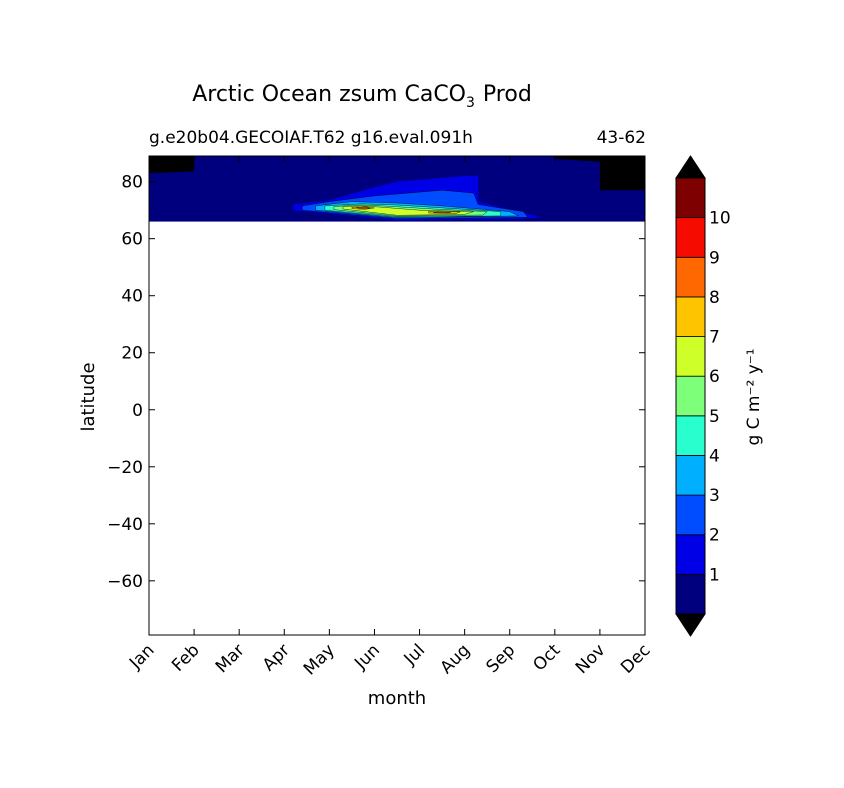  What do you see at coordinates (714, 536) in the screenshot?
I see `colorbar-tick-label: 2` at bounding box center [714, 536].